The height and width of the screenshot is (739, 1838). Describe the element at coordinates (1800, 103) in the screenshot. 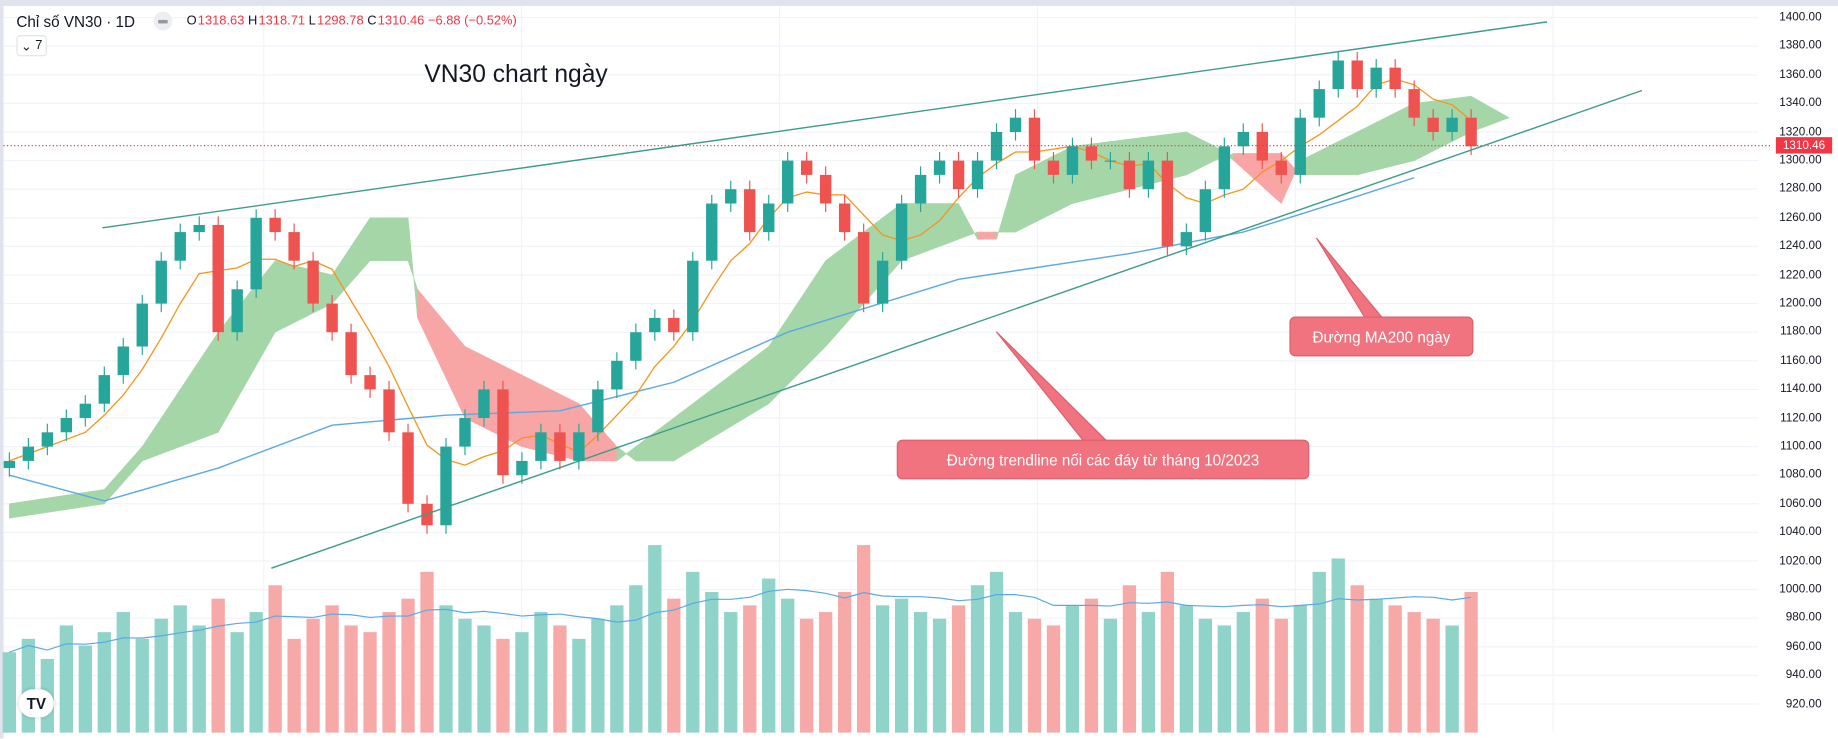

I see `price-tick-label: 1340.00` at that location.